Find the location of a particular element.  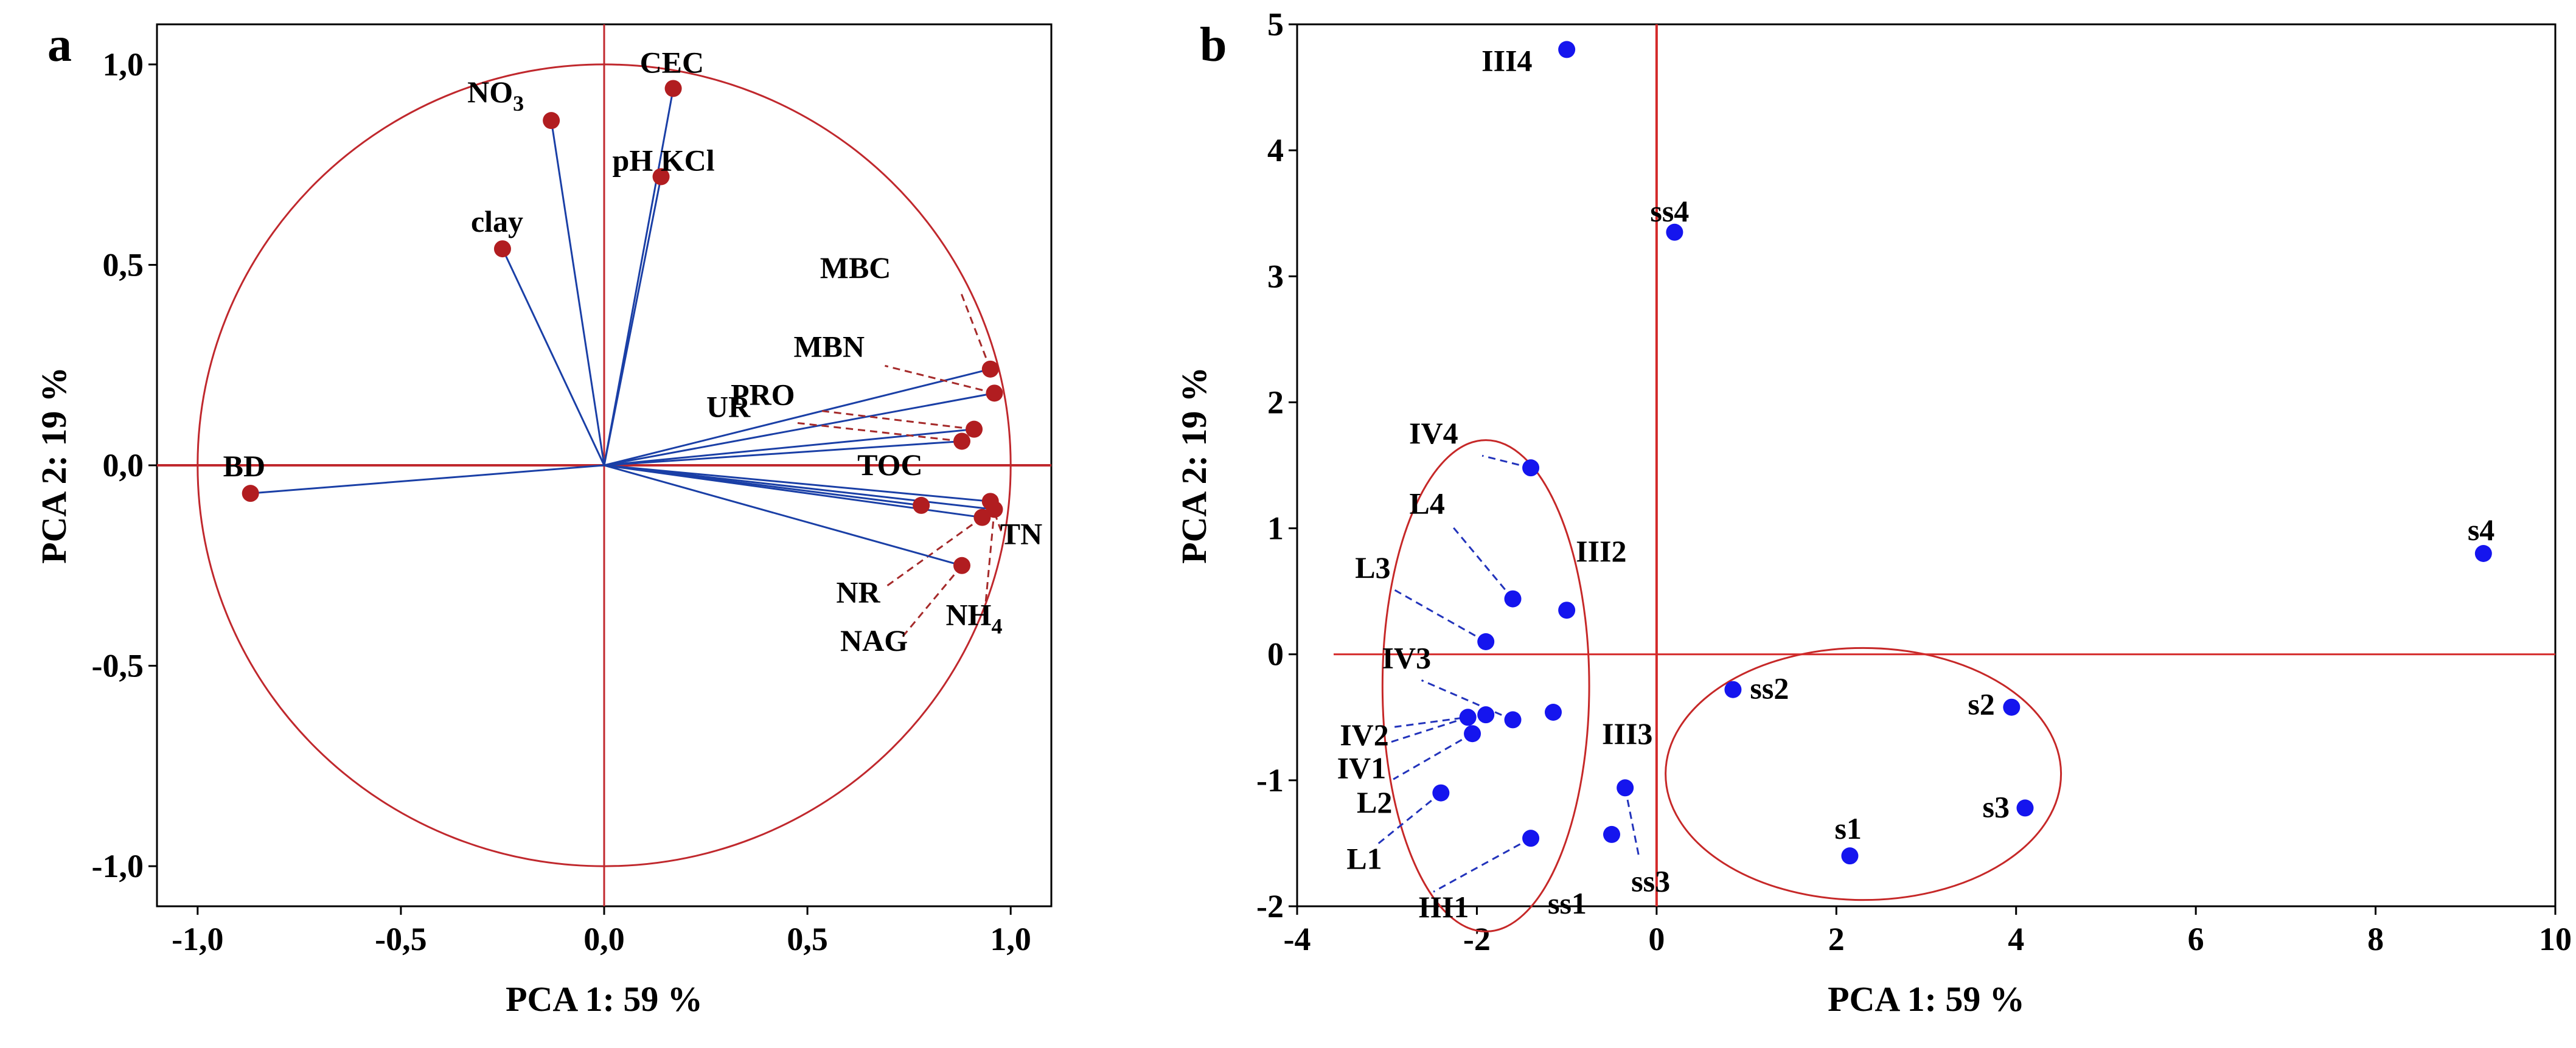

y-tick-label: -1 is located at coordinates (1270, 780).